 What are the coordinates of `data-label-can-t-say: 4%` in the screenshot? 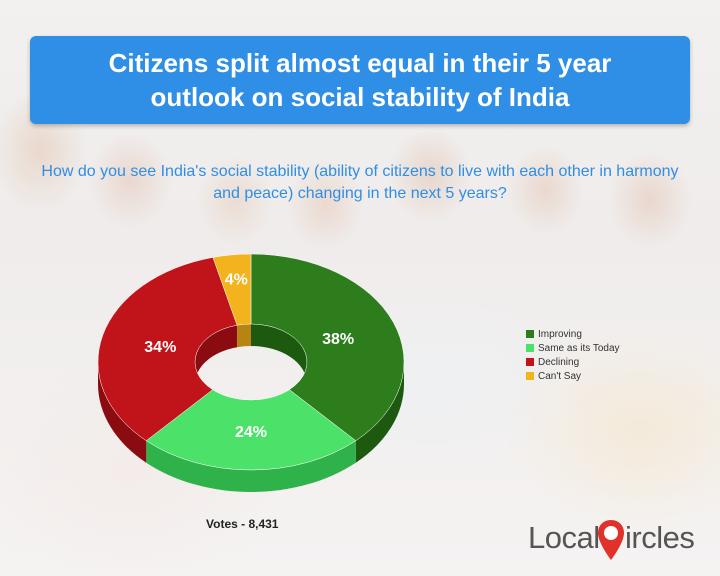 It's located at (236, 280).